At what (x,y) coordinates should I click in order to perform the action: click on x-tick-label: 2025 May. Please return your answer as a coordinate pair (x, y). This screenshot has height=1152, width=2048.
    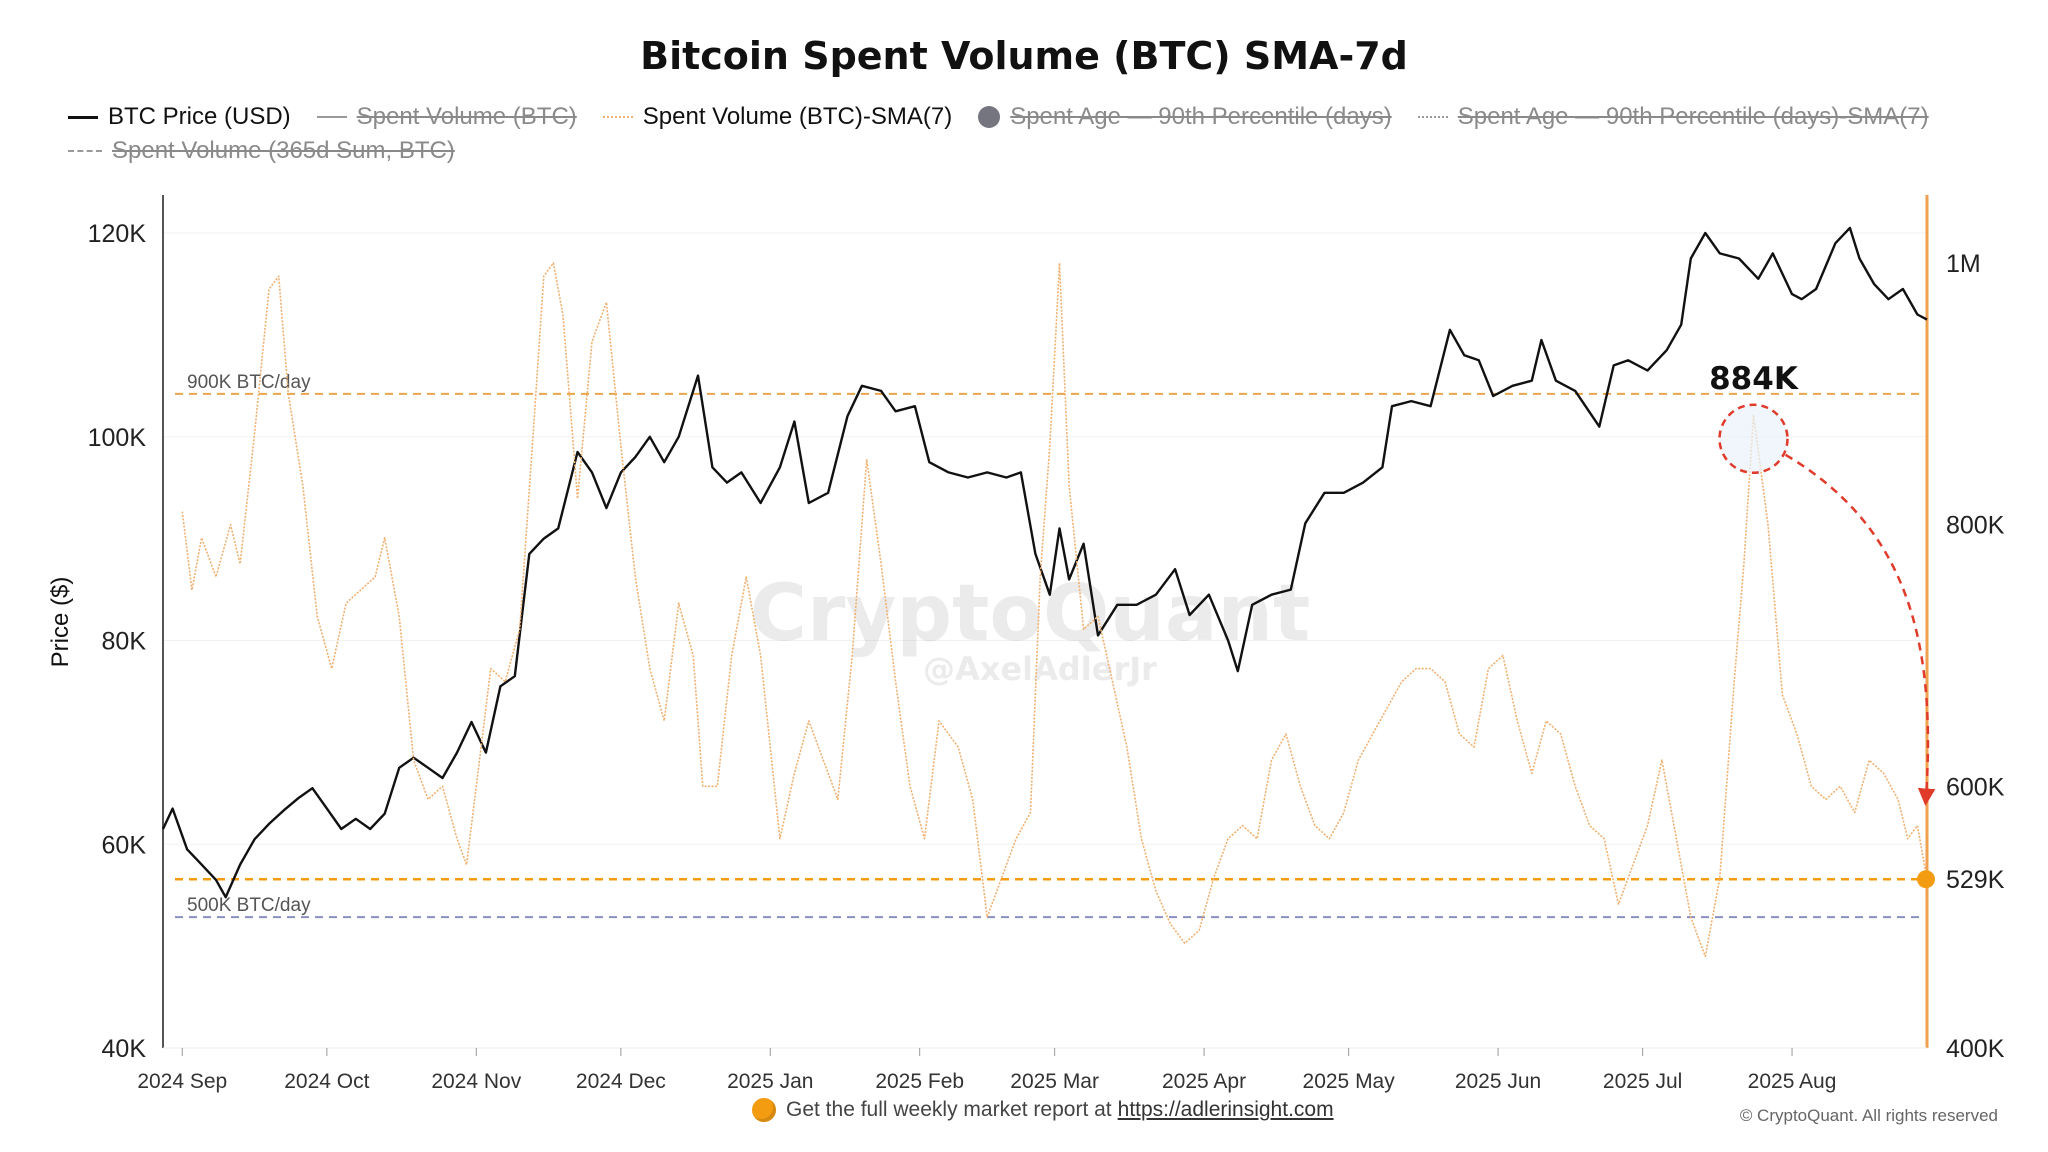
    Looking at the image, I should click on (1349, 1081).